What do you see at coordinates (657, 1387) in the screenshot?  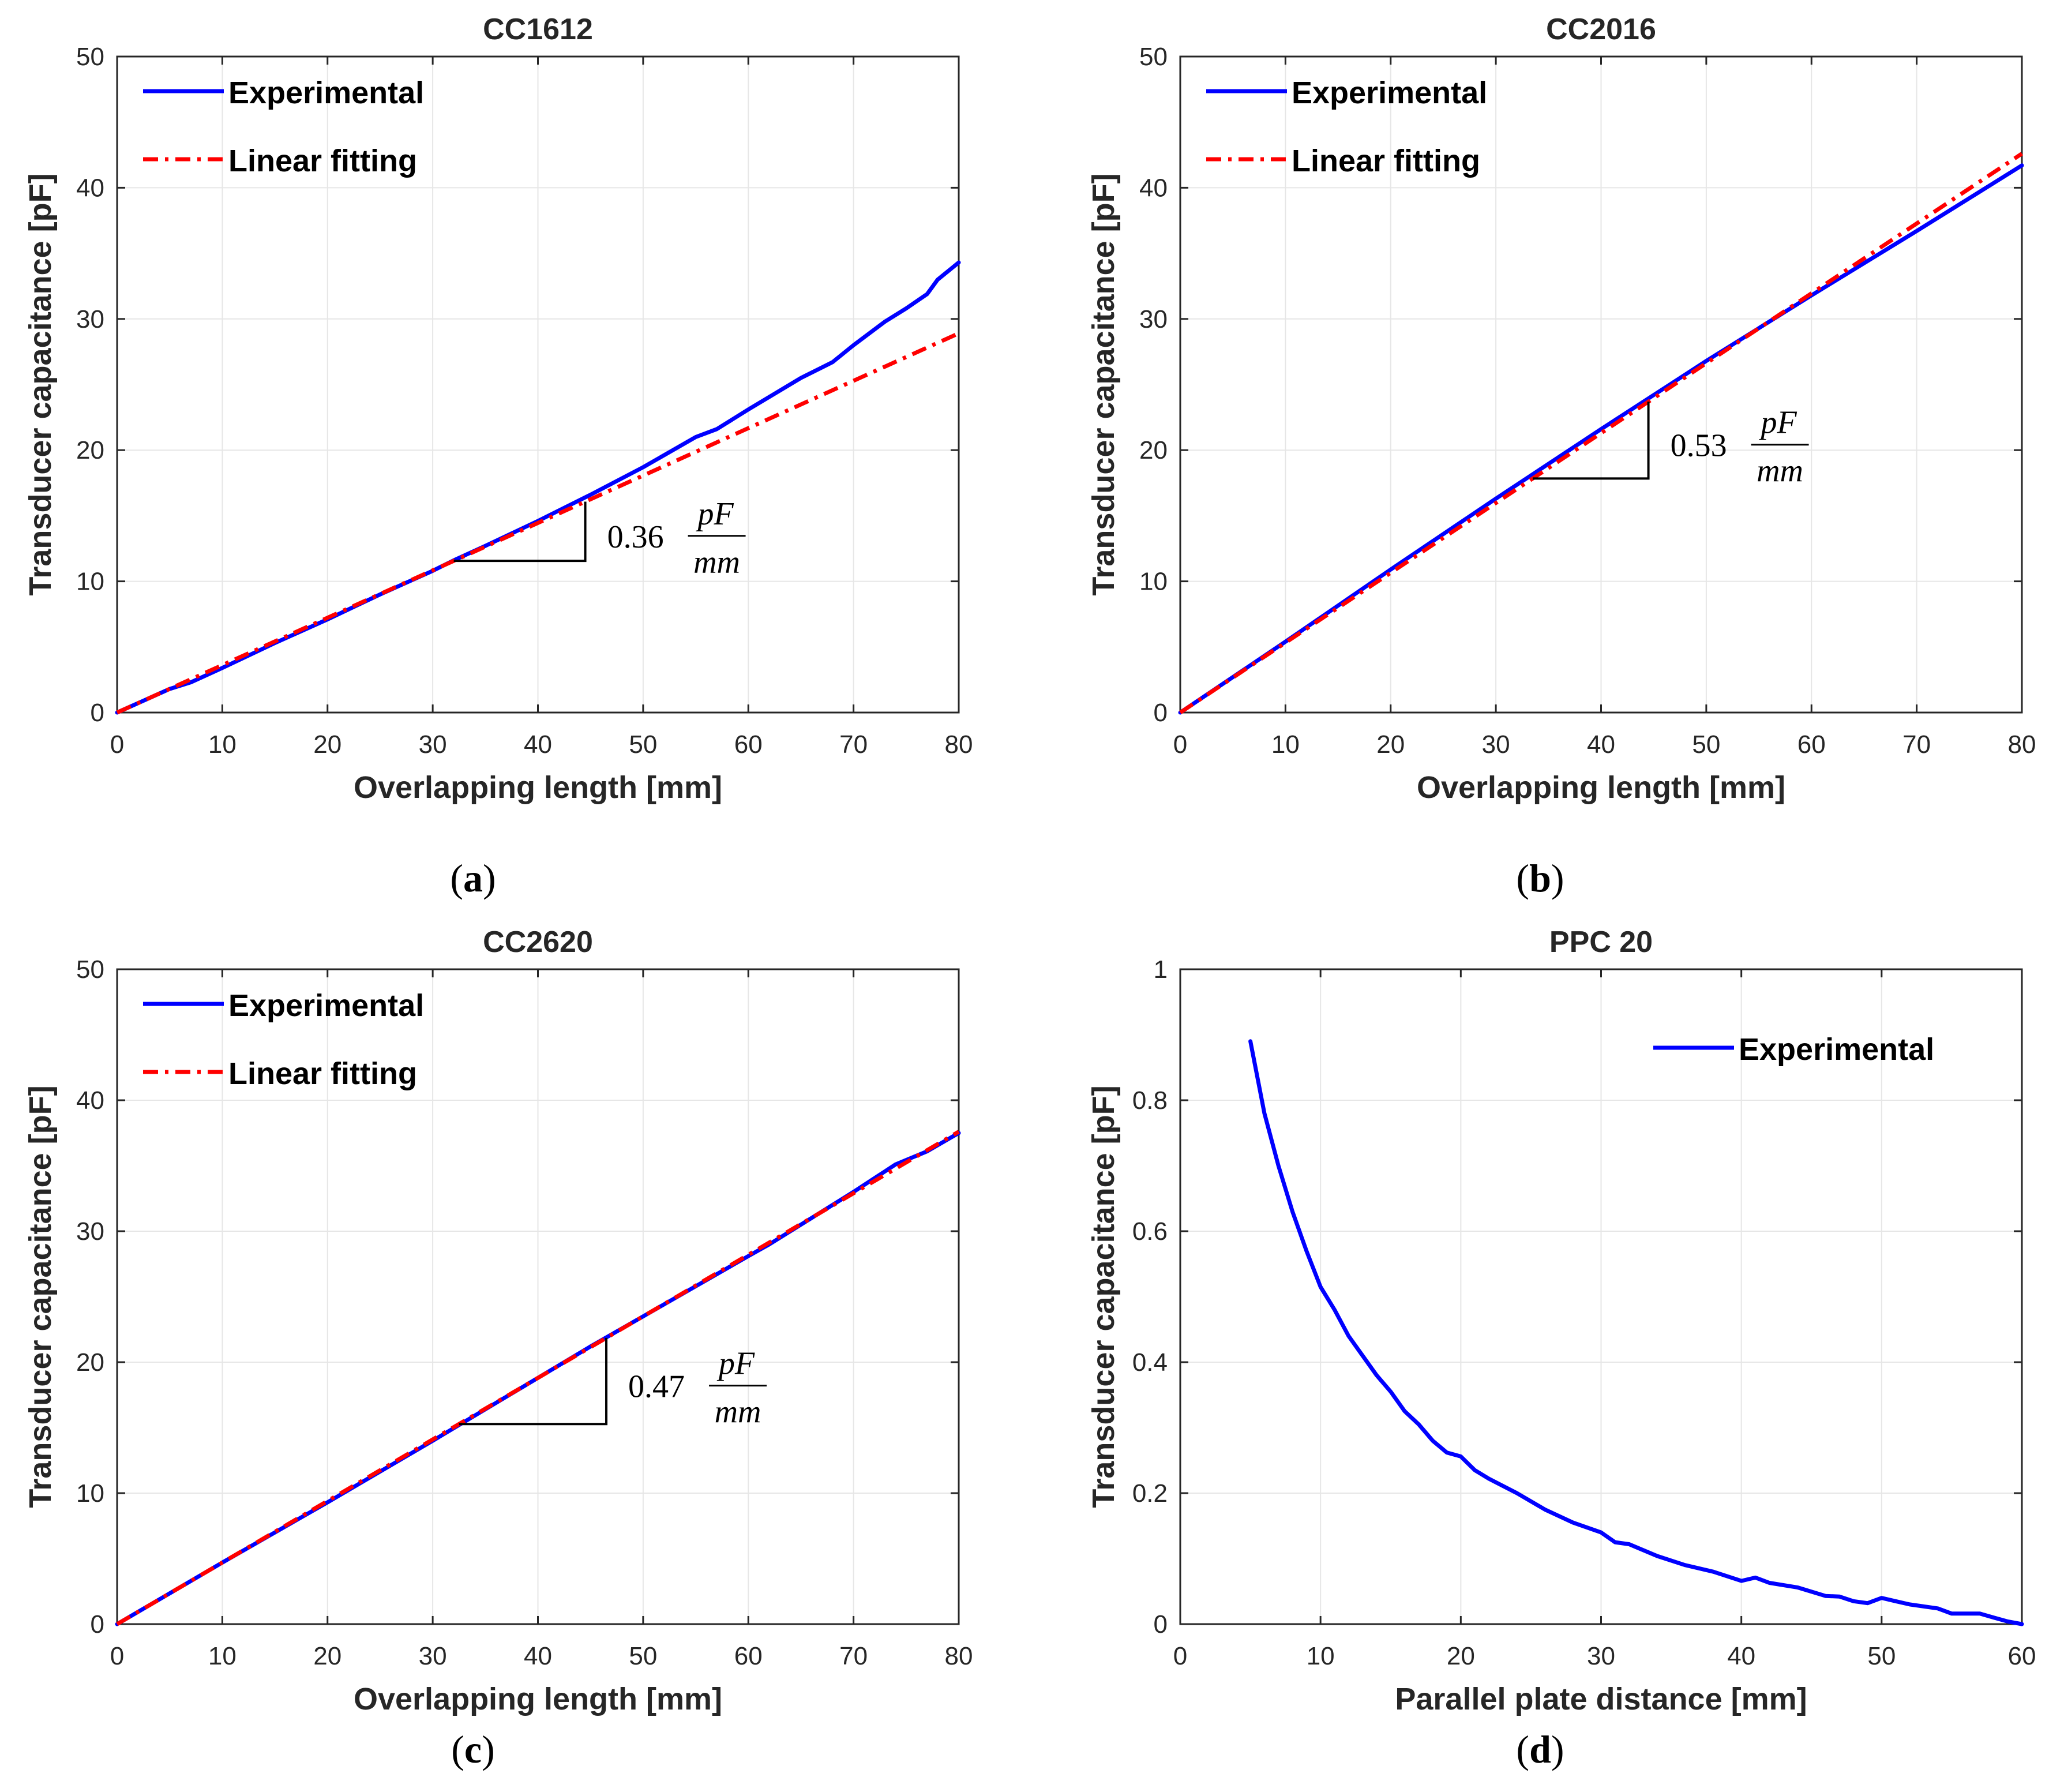 I see `slope-value: 0.47` at bounding box center [657, 1387].